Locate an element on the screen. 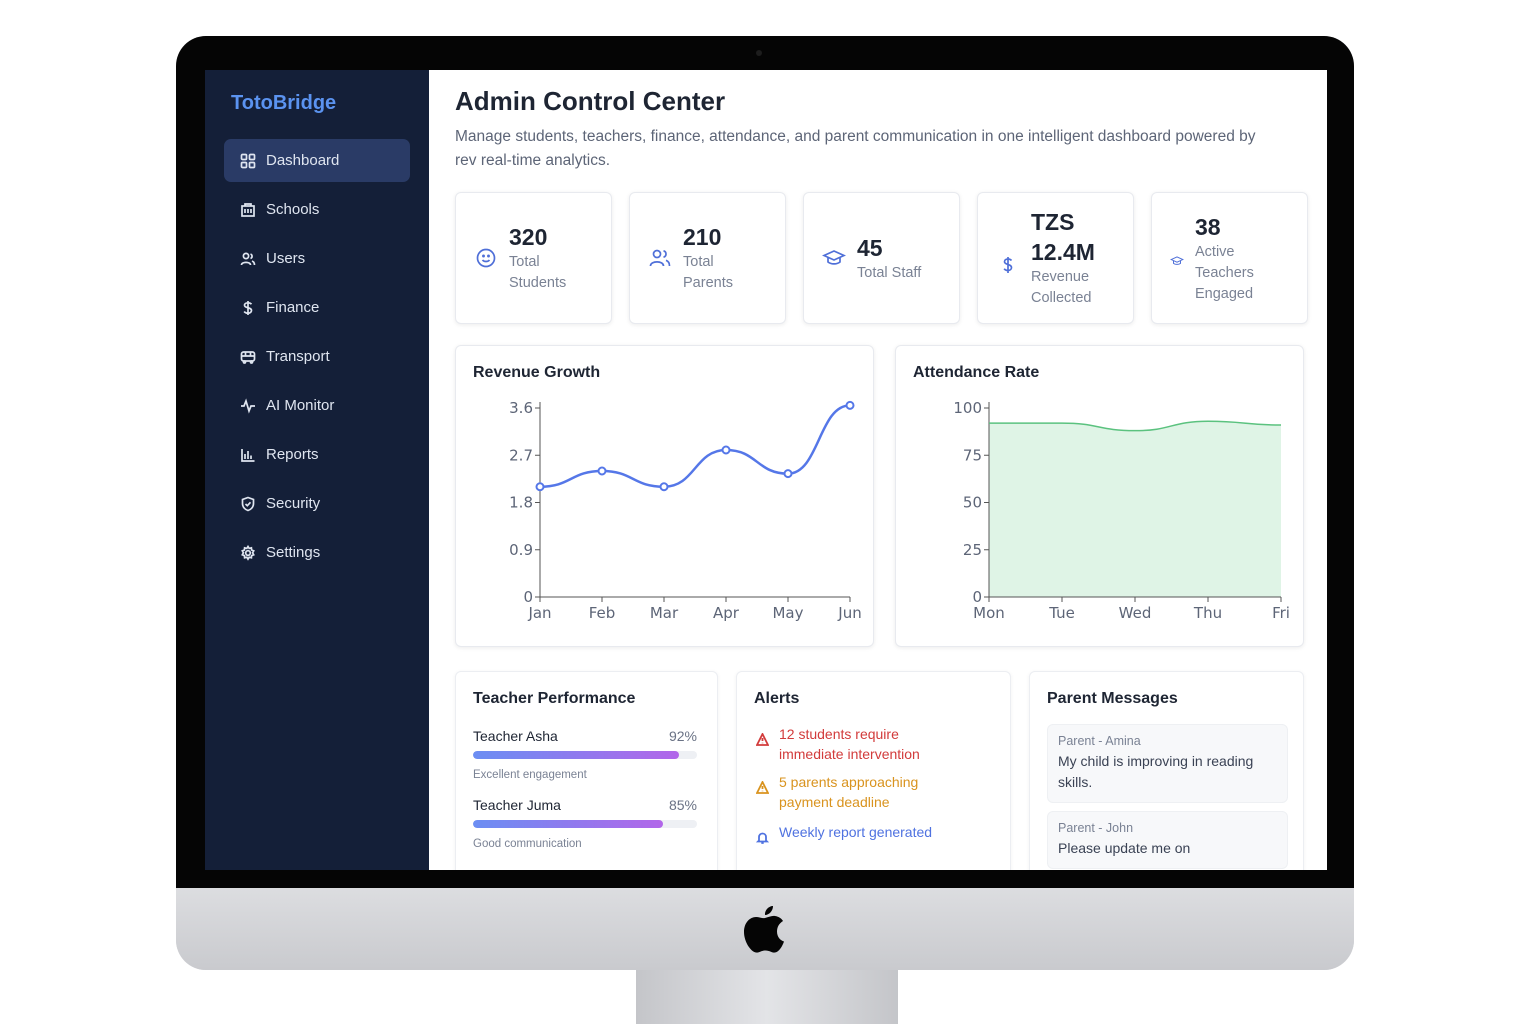 This screenshot has height=1024, width=1536. y-tick-label: 2.7 is located at coordinates (521, 455).